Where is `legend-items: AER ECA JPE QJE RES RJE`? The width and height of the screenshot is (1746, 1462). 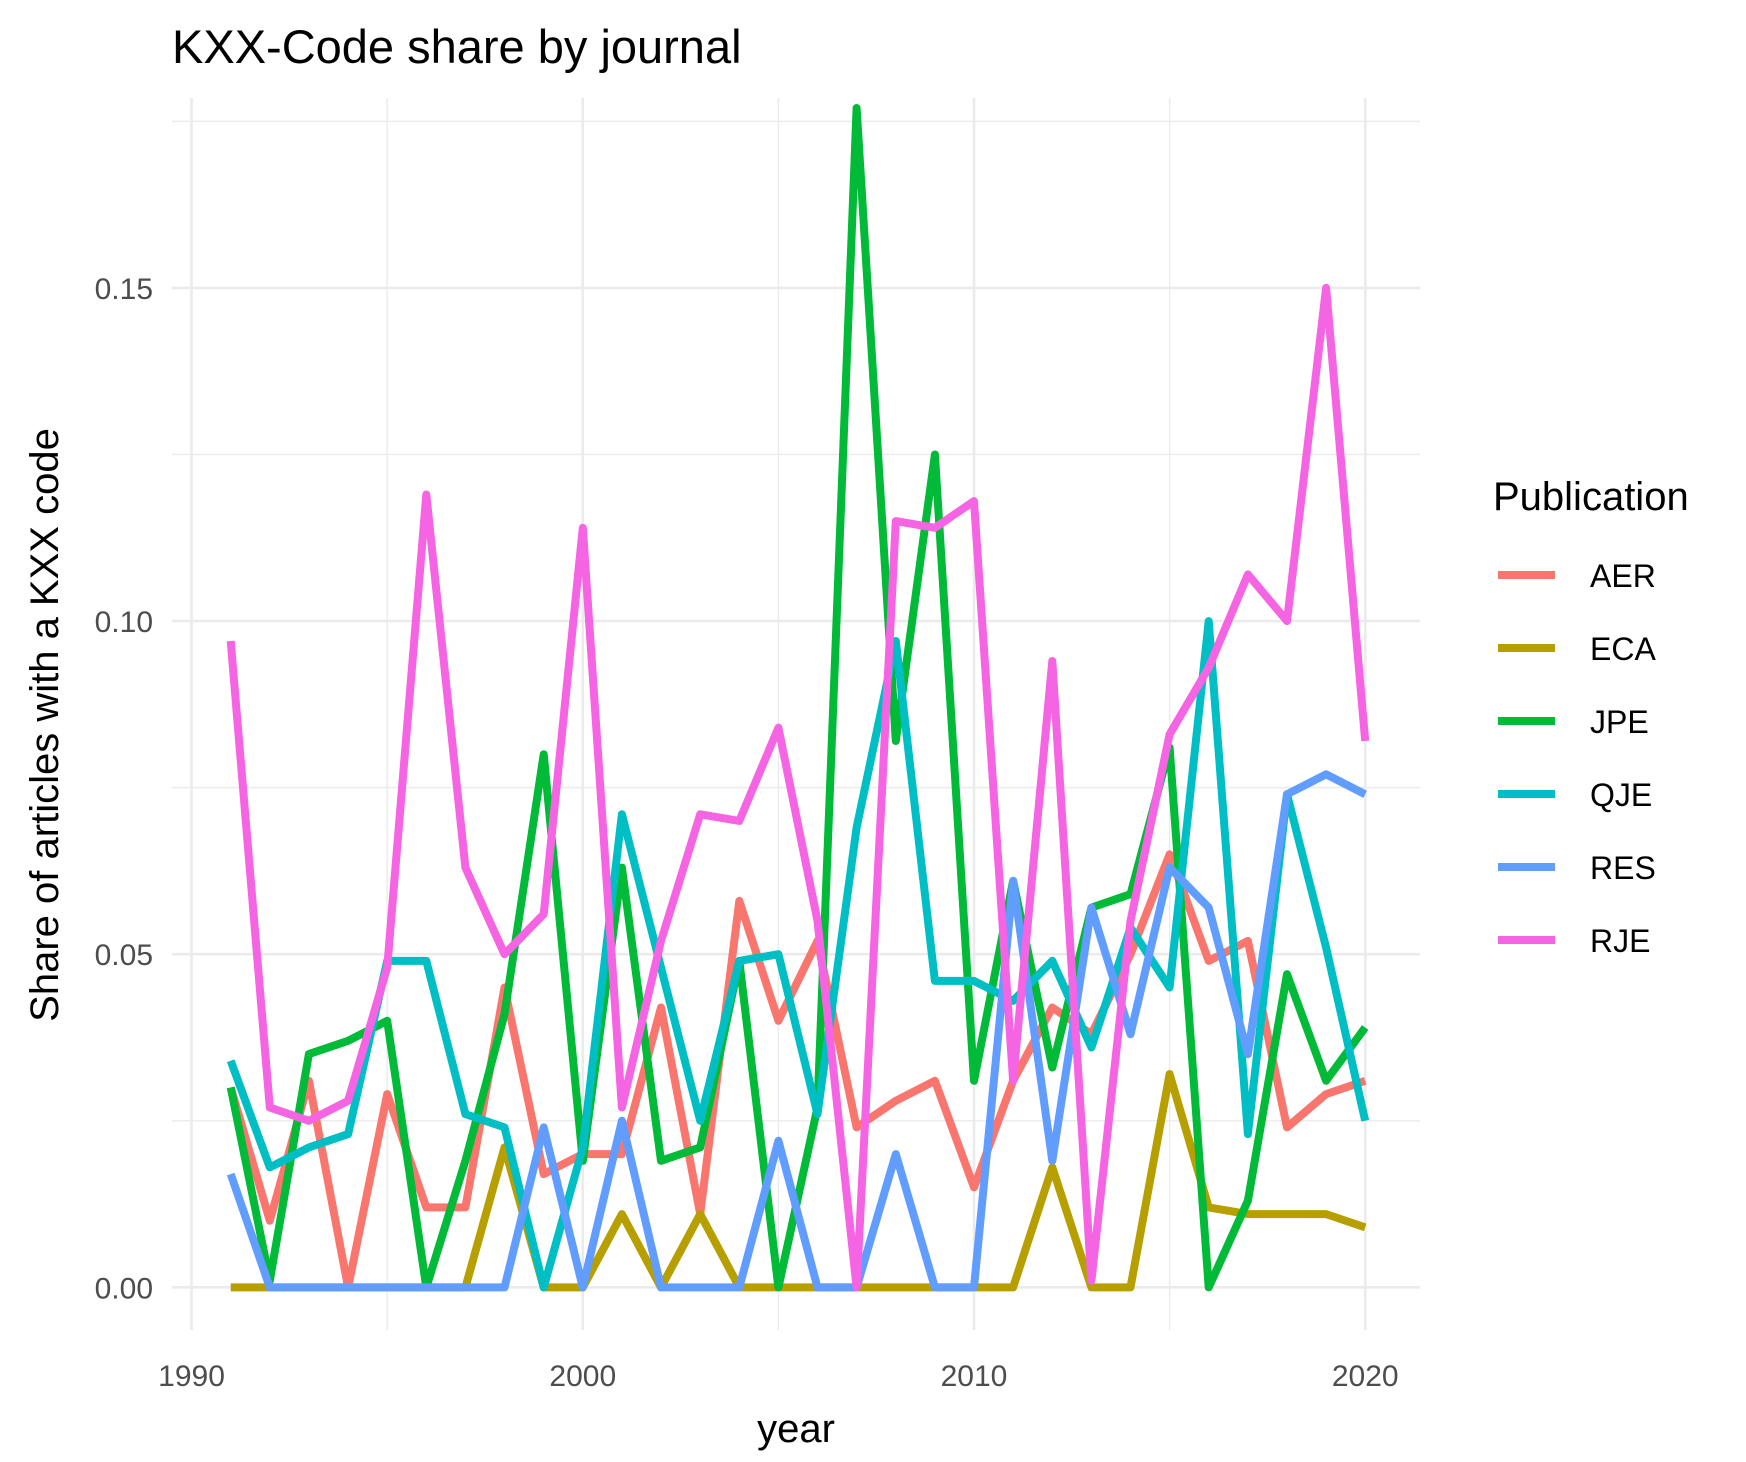
legend-items: AER ECA JPE QJE RES RJE is located at coordinates (1577, 758).